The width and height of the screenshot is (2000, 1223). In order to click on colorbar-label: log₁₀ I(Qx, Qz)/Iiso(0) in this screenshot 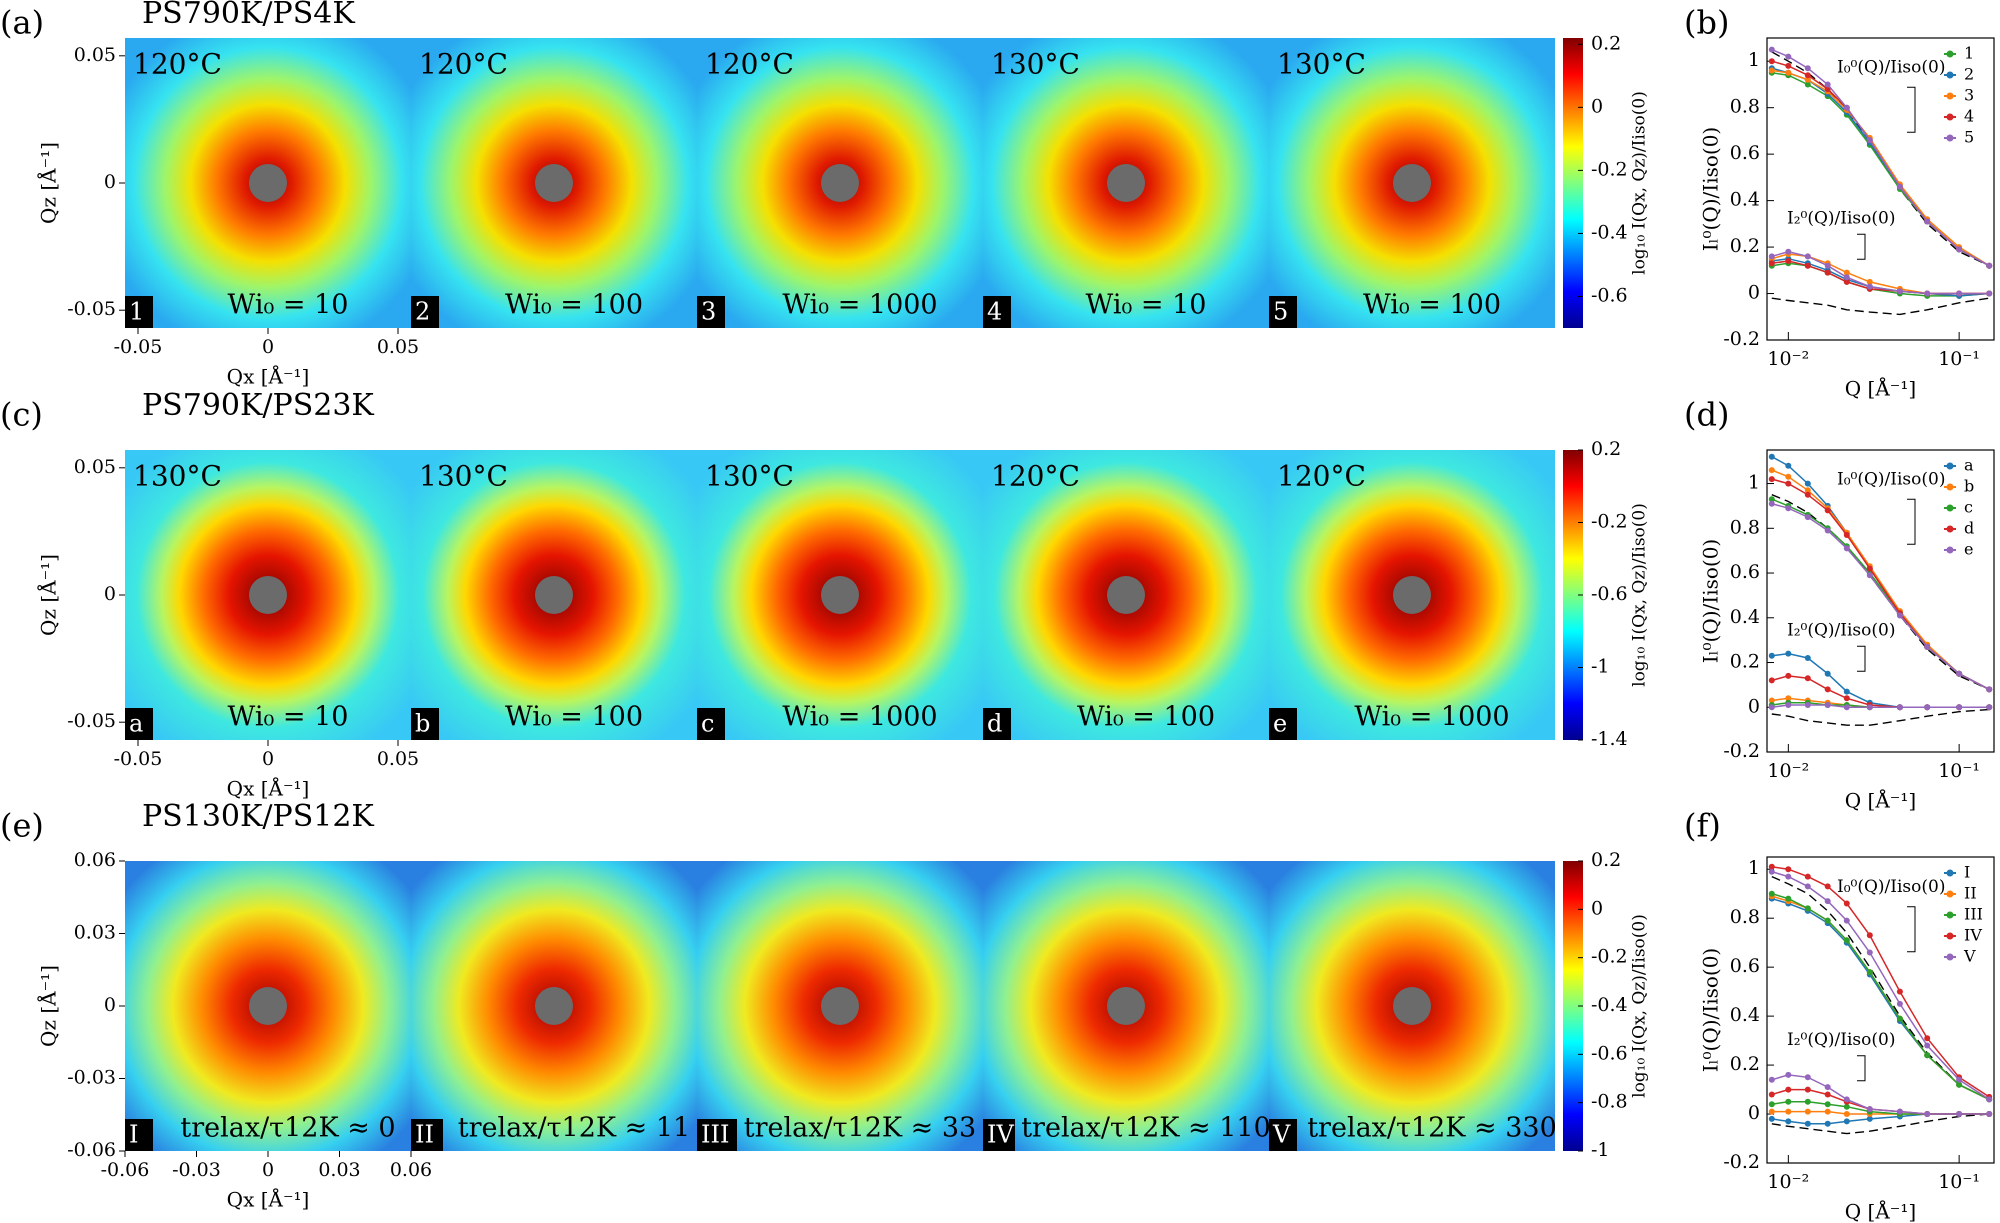, I will do `click(1640, 1006)`.